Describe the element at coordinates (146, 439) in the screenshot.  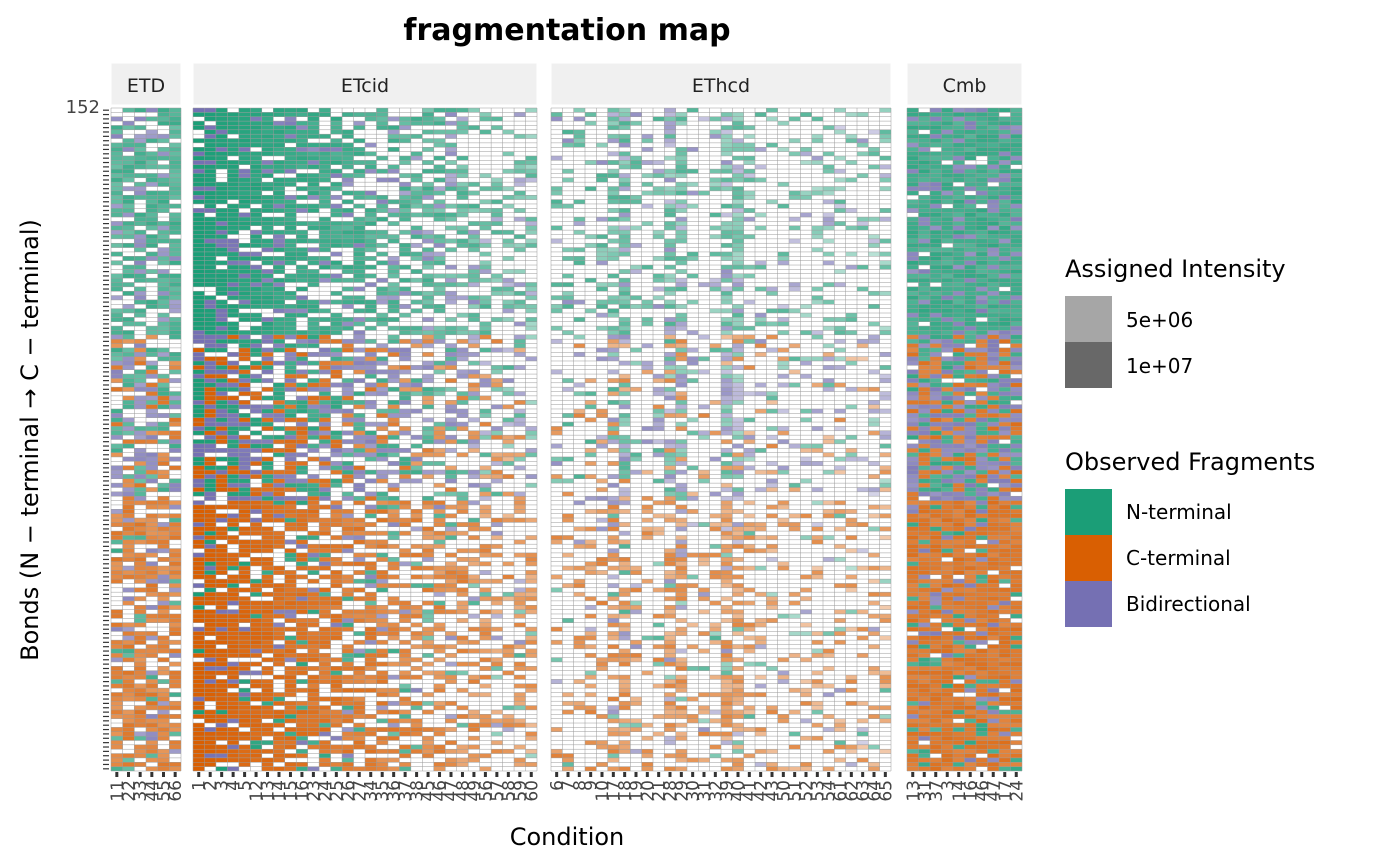
I see `heatmap-cells` at that location.